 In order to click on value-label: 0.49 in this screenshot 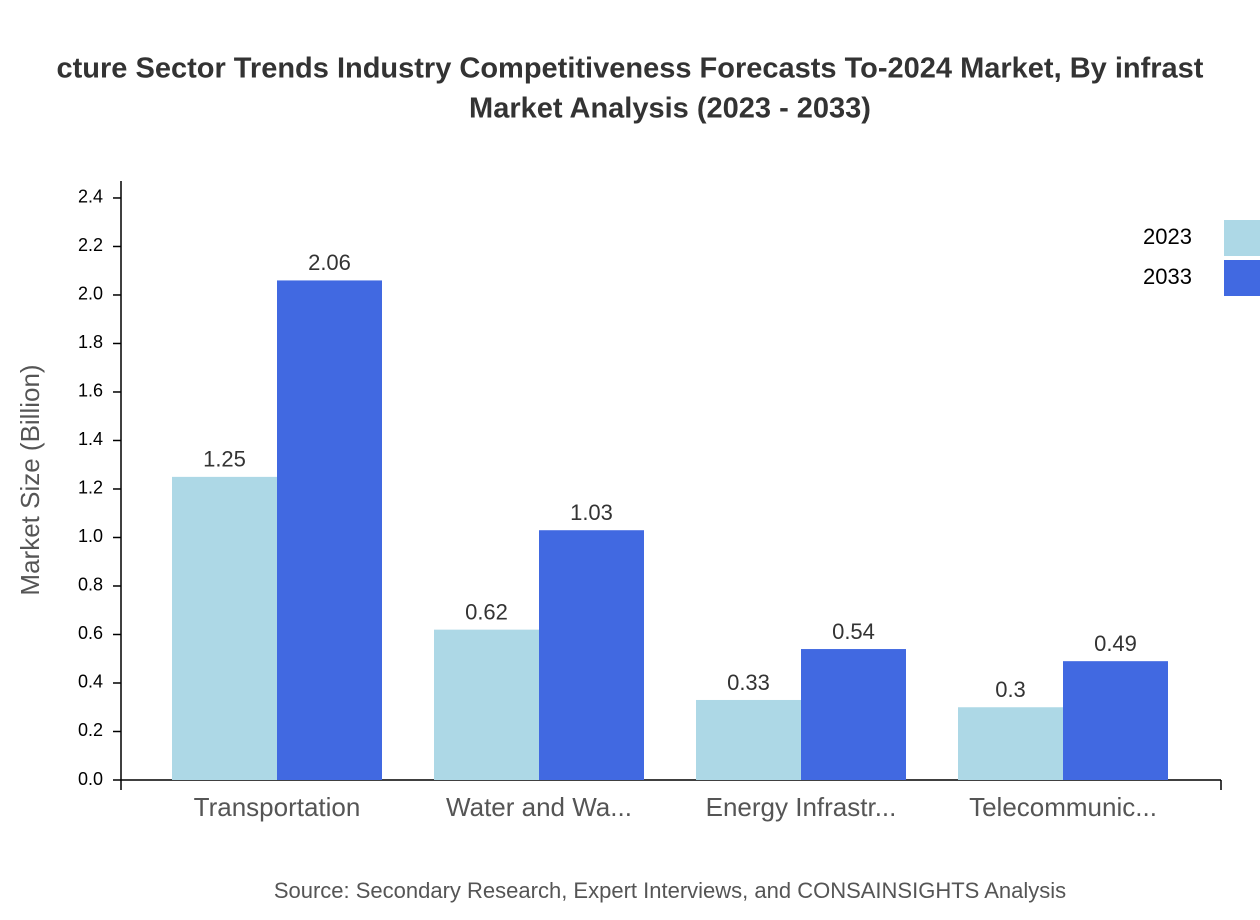, I will do `click(1115, 643)`.